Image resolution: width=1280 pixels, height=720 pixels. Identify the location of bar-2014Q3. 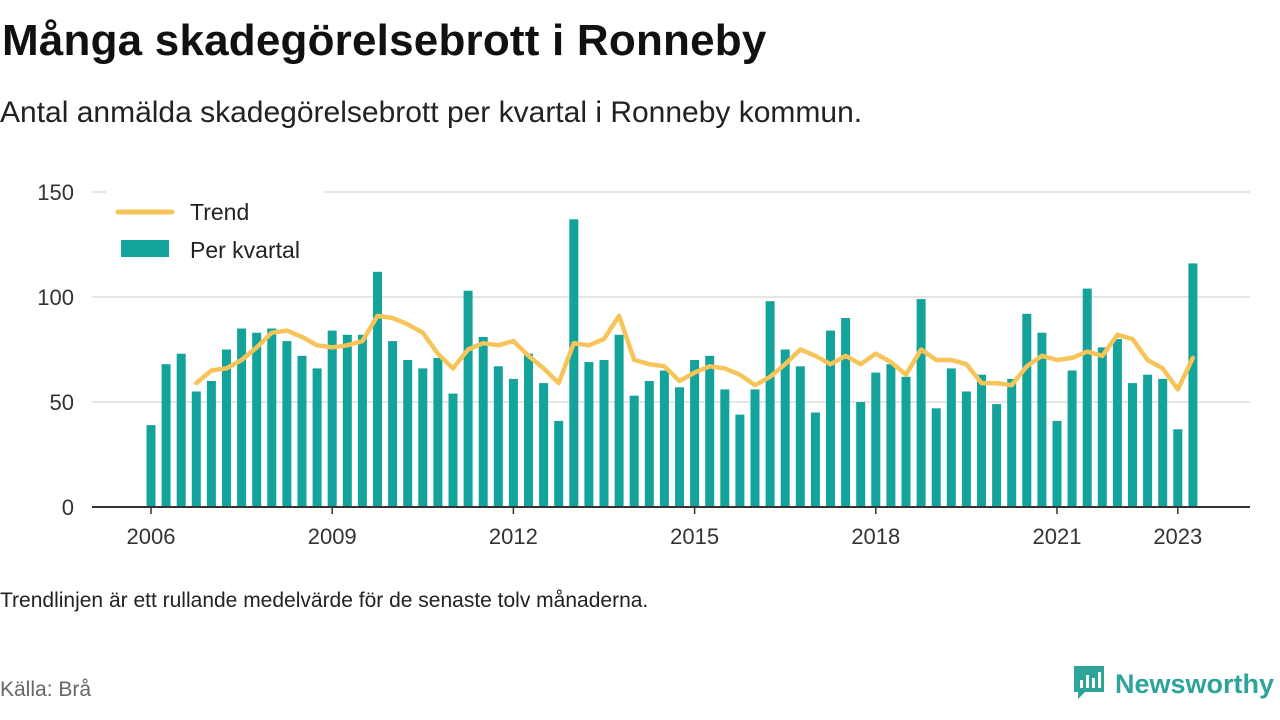
(664, 438).